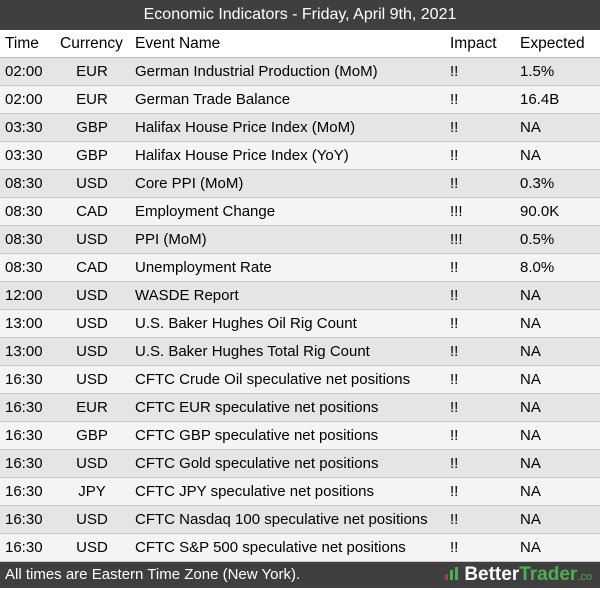 This screenshot has height=590, width=600. What do you see at coordinates (246, 323) in the screenshot?
I see `cell-event: U.S. Baker Hughes Oil Rig Count` at bounding box center [246, 323].